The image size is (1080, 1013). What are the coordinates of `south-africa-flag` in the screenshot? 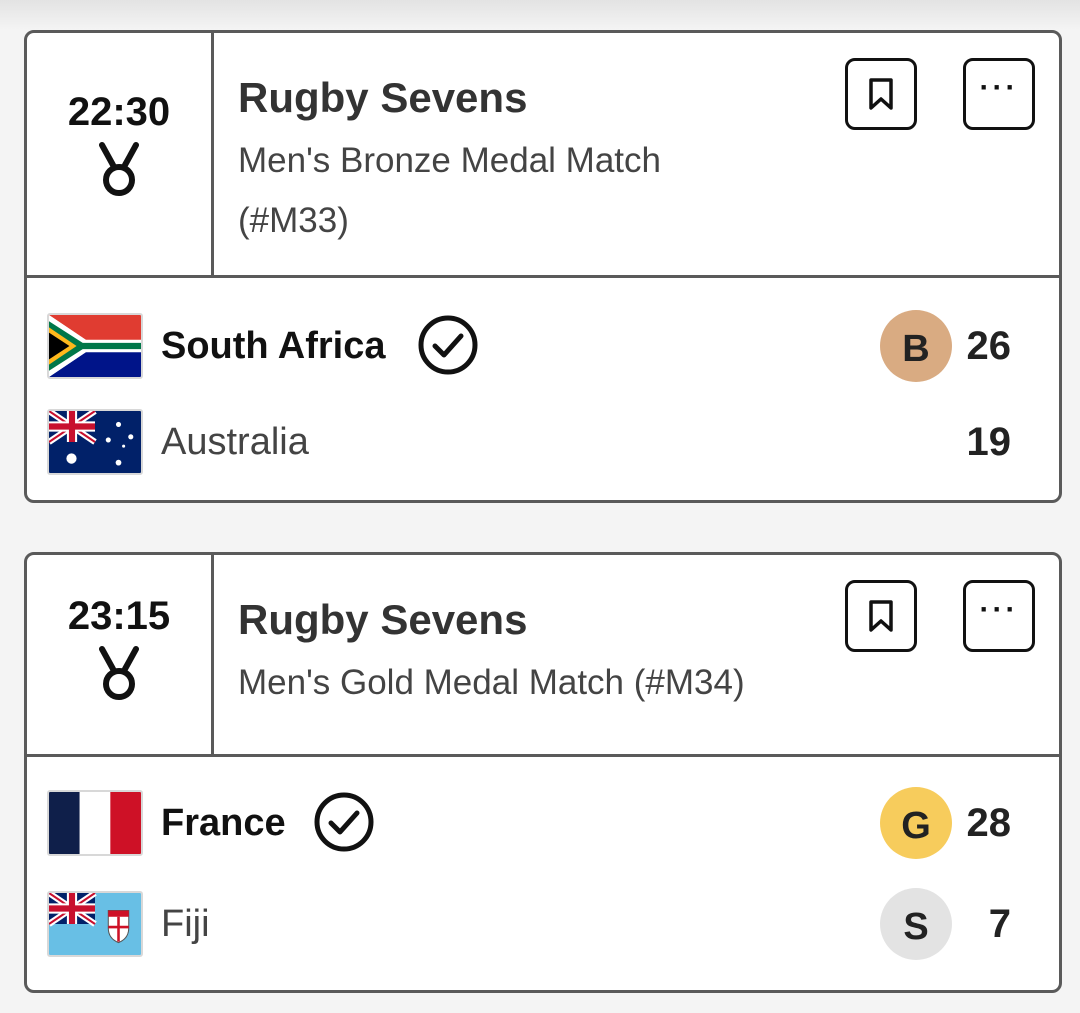 It's located at (95, 346).